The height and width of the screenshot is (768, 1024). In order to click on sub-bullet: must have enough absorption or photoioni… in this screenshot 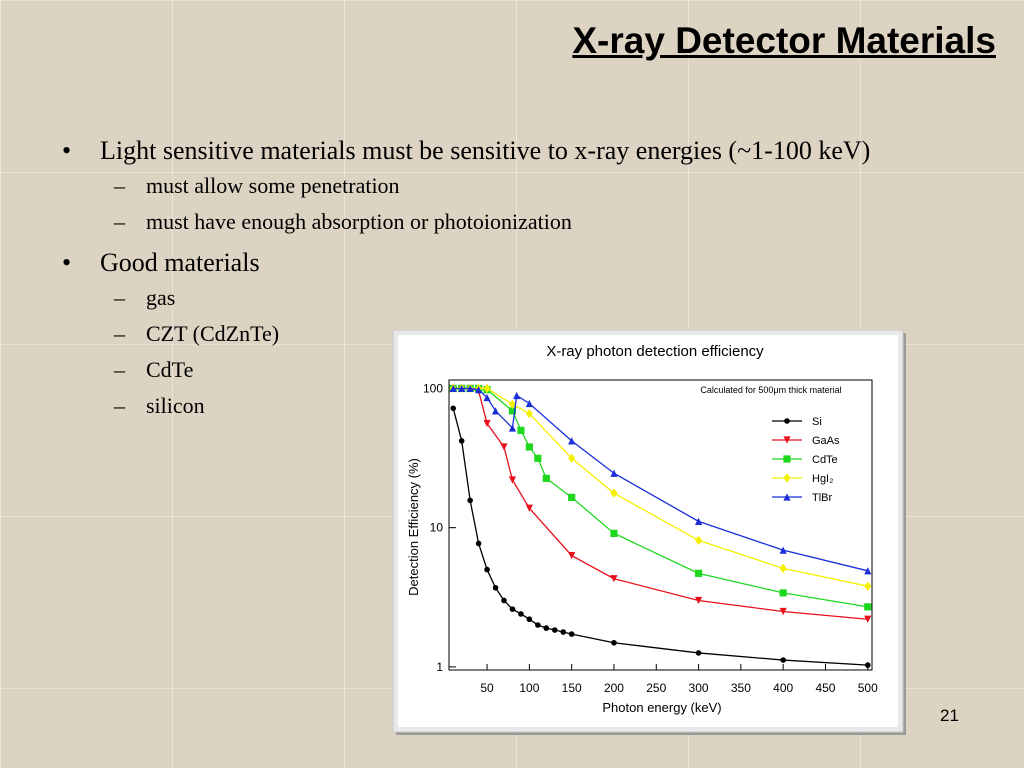, I will do `click(497, 222)`.